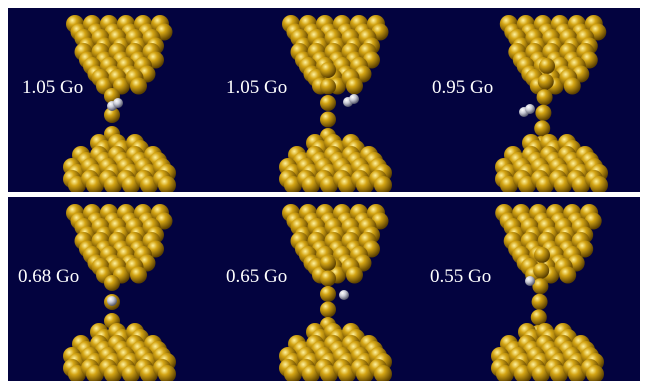 The image size is (646, 385). I want to click on conductance-label-2: 1.05 Go, so click(257, 87).